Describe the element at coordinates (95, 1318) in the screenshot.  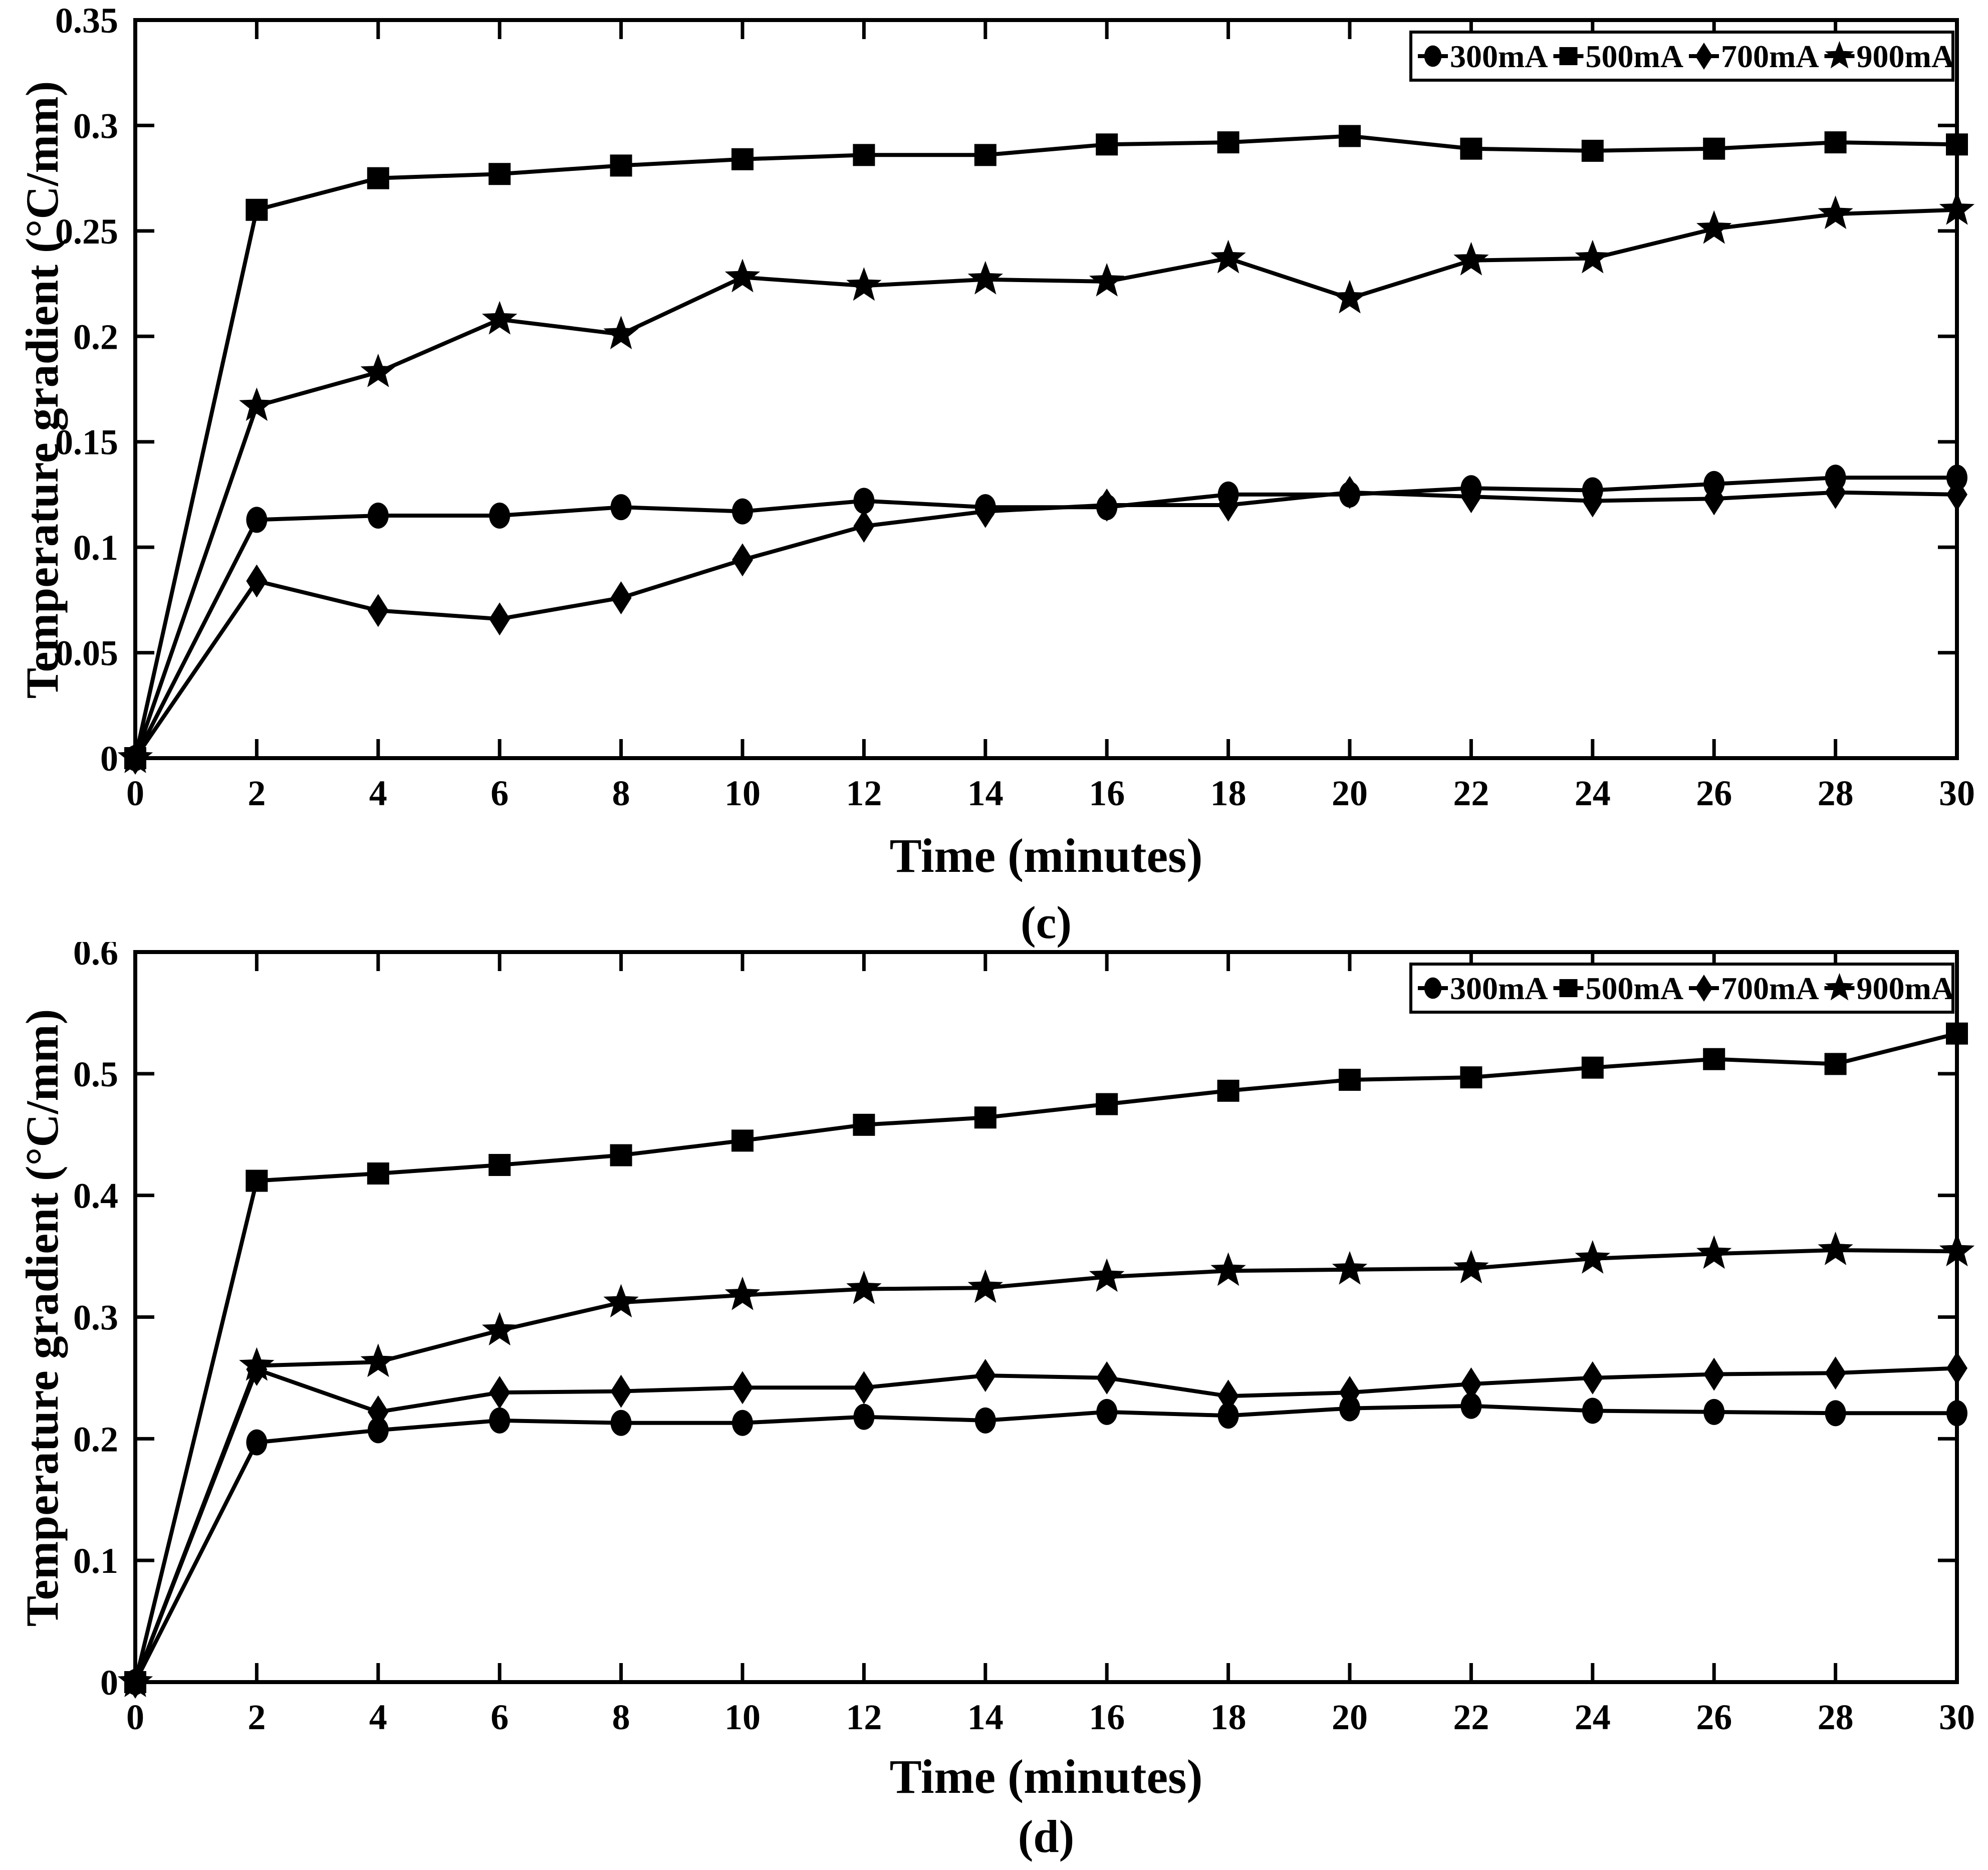
I see `y-tick-label: 0.3` at that location.